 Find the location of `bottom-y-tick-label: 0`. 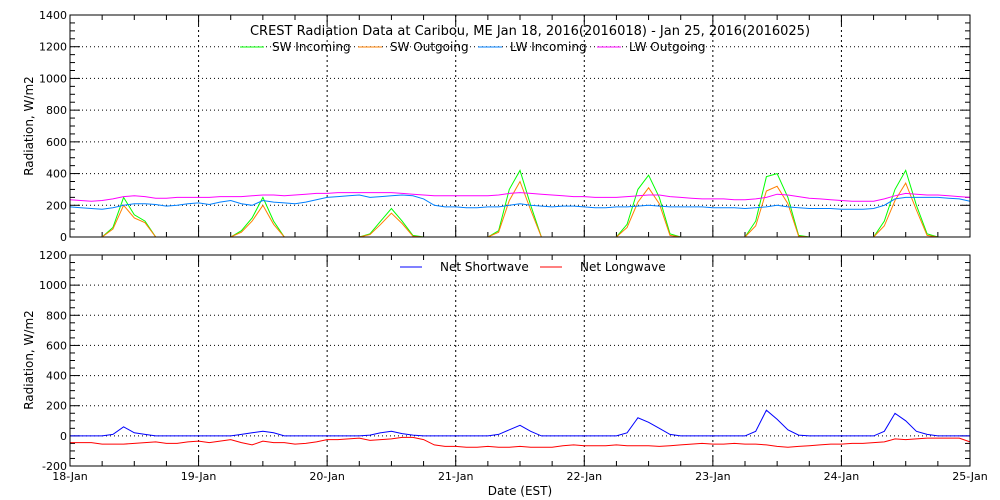

bottom-y-tick-label: 0 is located at coordinates (63, 436).